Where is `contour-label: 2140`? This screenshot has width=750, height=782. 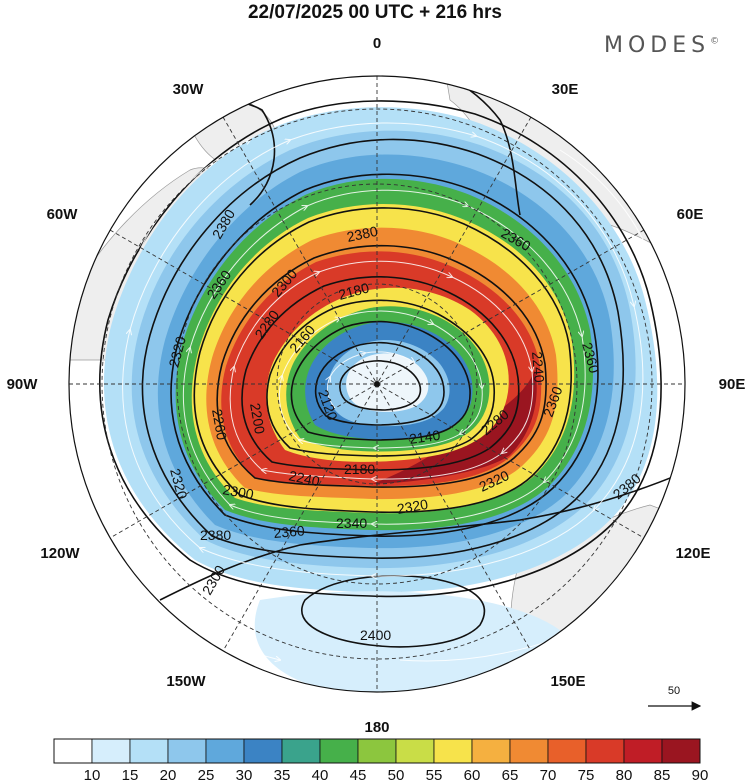
contour-label: 2140 is located at coordinates (424, 437).